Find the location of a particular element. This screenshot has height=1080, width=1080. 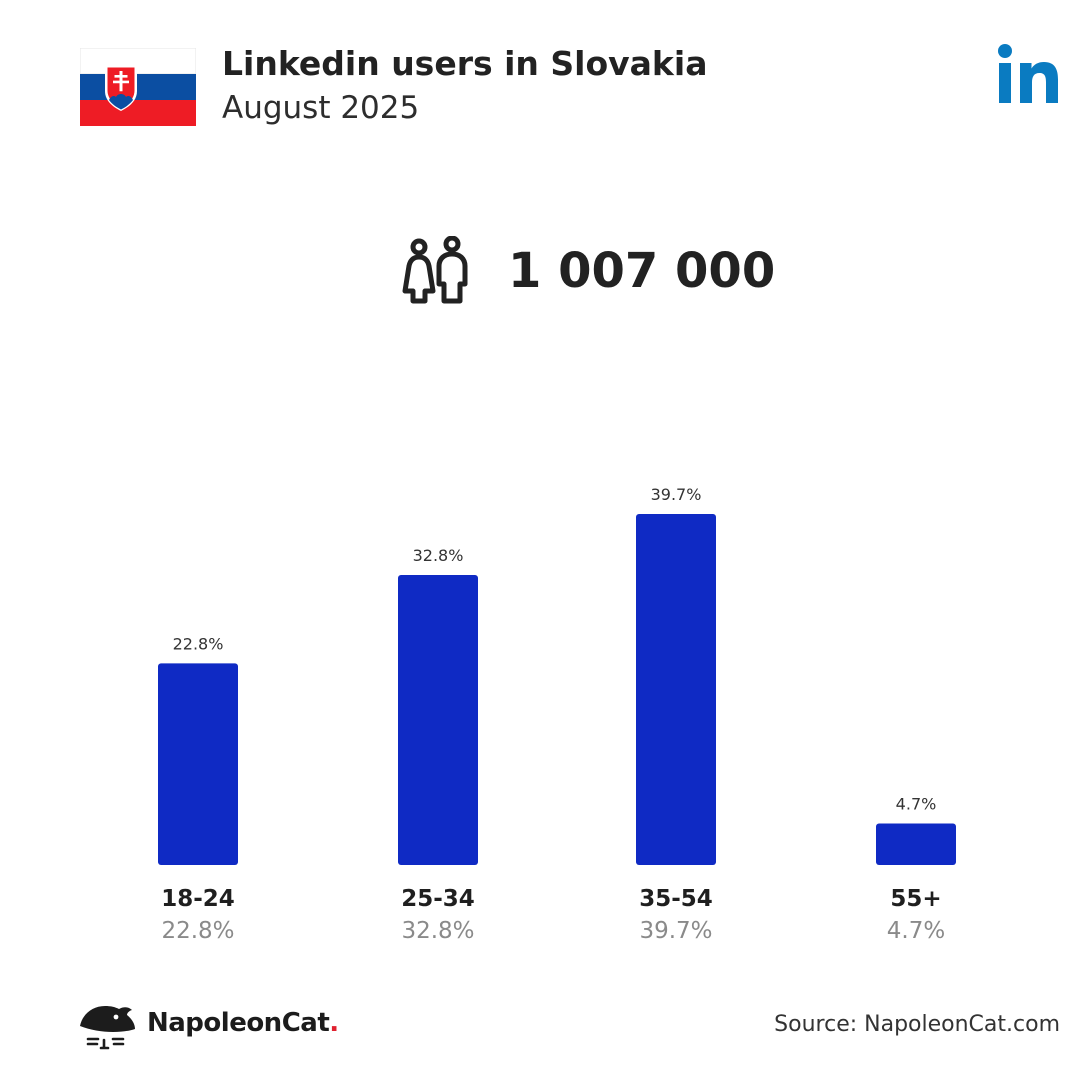

bar-value-label: 22.8% is located at coordinates (198, 643).